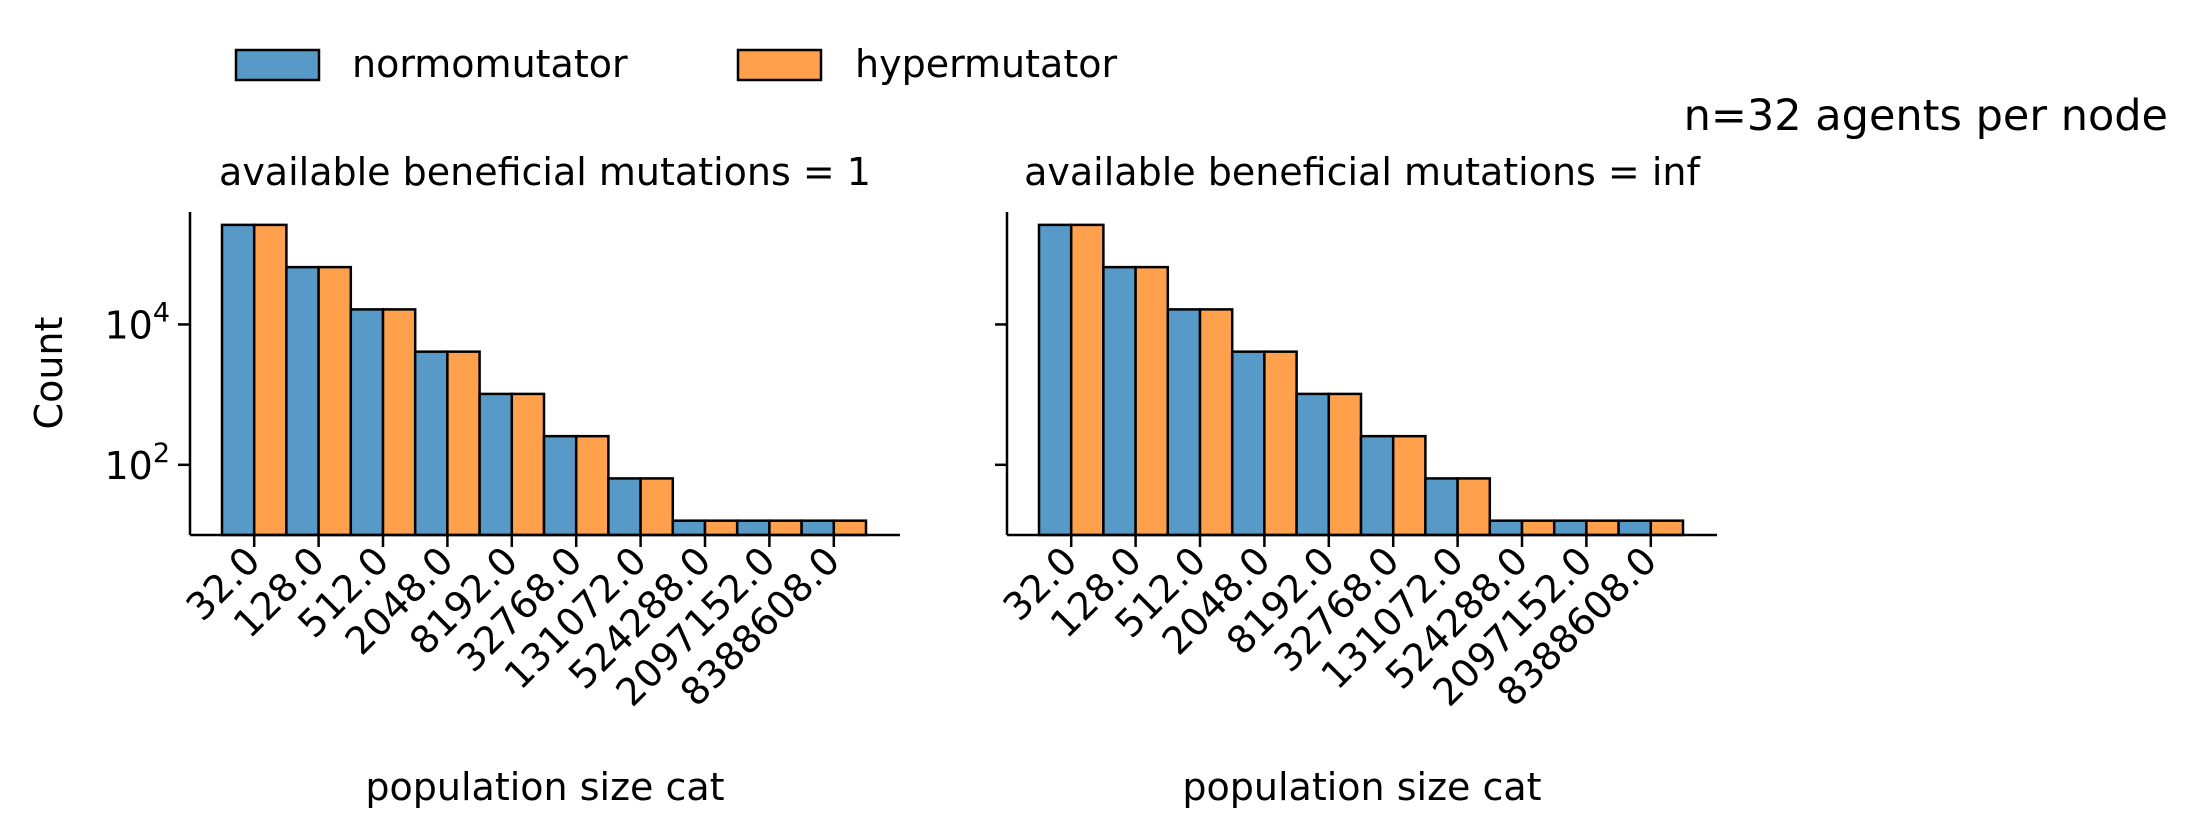 This screenshot has width=2197, height=840. What do you see at coordinates (545, 172) in the screenshot?
I see `chart-title: available beneficial mutations = 1` at bounding box center [545, 172].